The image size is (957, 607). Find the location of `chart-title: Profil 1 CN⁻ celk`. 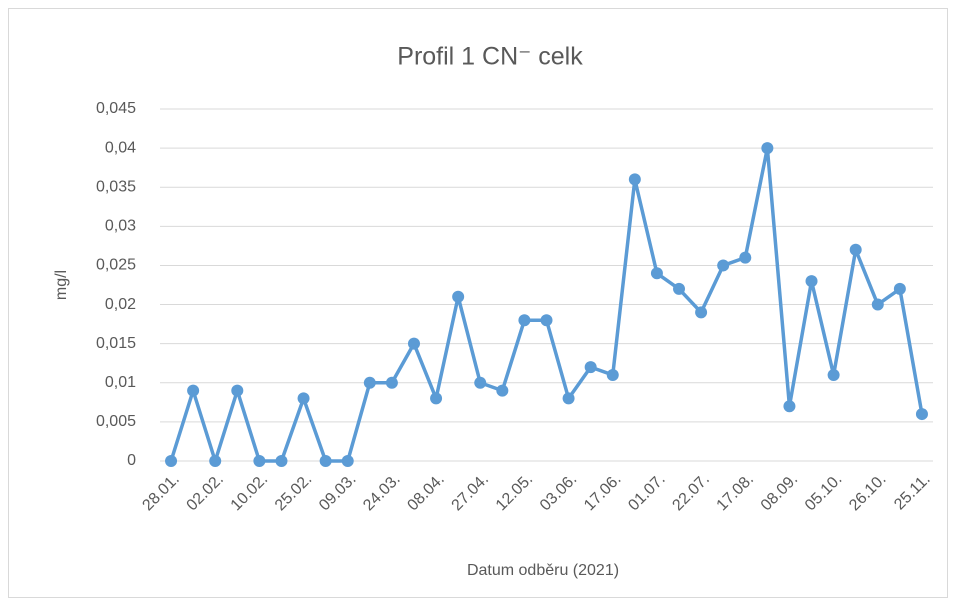

chart-title: Profil 1 CN⁻ celk is located at coordinates (490, 57).